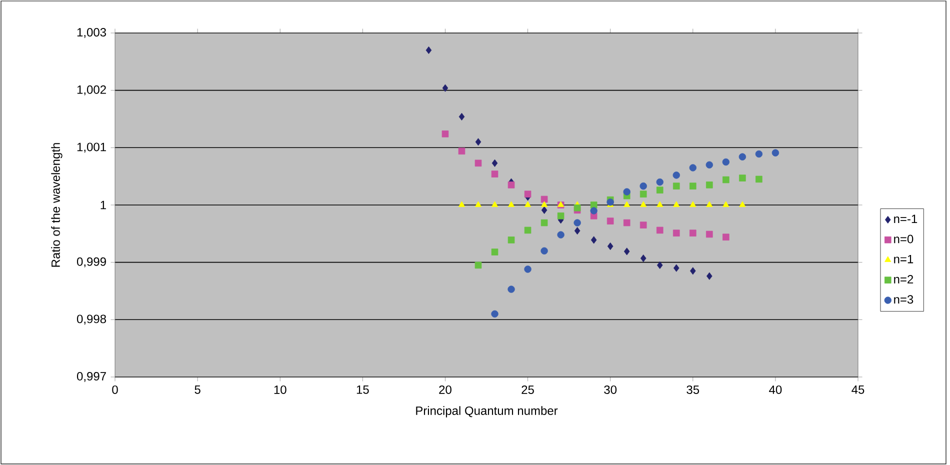 The height and width of the screenshot is (465, 950). Describe the element at coordinates (693, 389) in the screenshot. I see `x-tick-label: 35` at that location.